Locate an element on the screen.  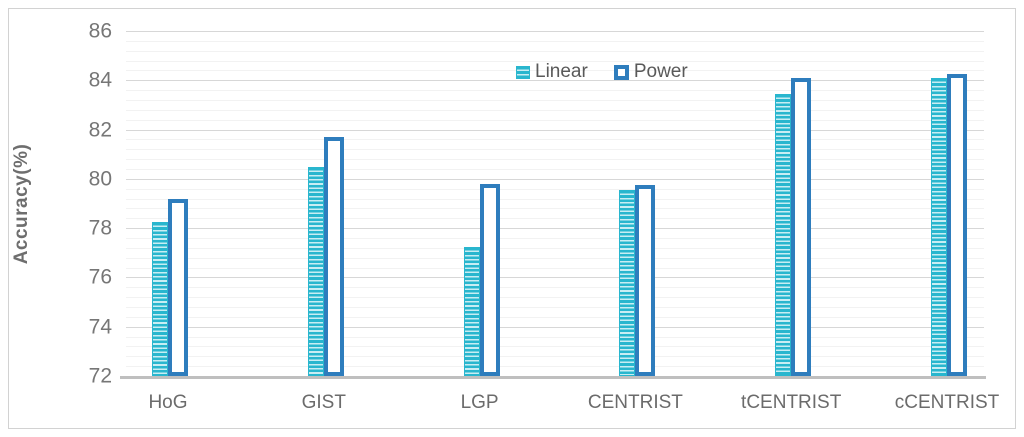
bar-power-gist is located at coordinates (333, 256).